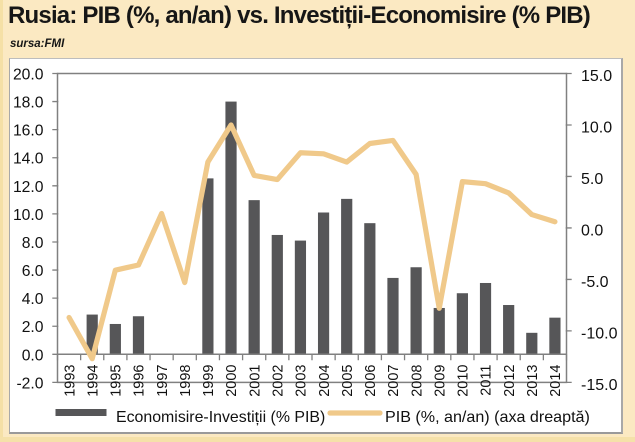 The image size is (635, 442). Describe the element at coordinates (29, 383) in the screenshot. I see `svg-text: -2.0` at that location.